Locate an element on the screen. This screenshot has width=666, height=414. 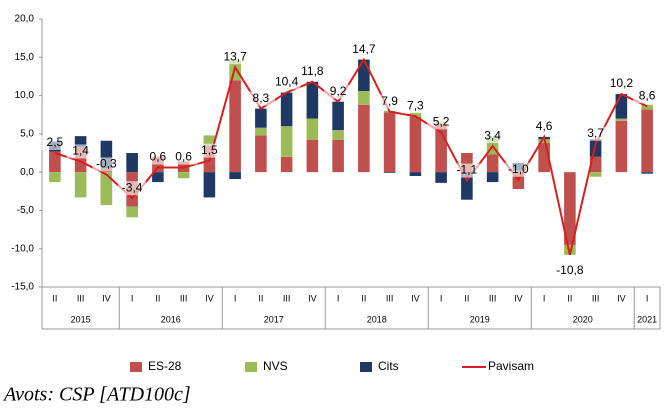
data-label: 8,6 is located at coordinates (647, 95).